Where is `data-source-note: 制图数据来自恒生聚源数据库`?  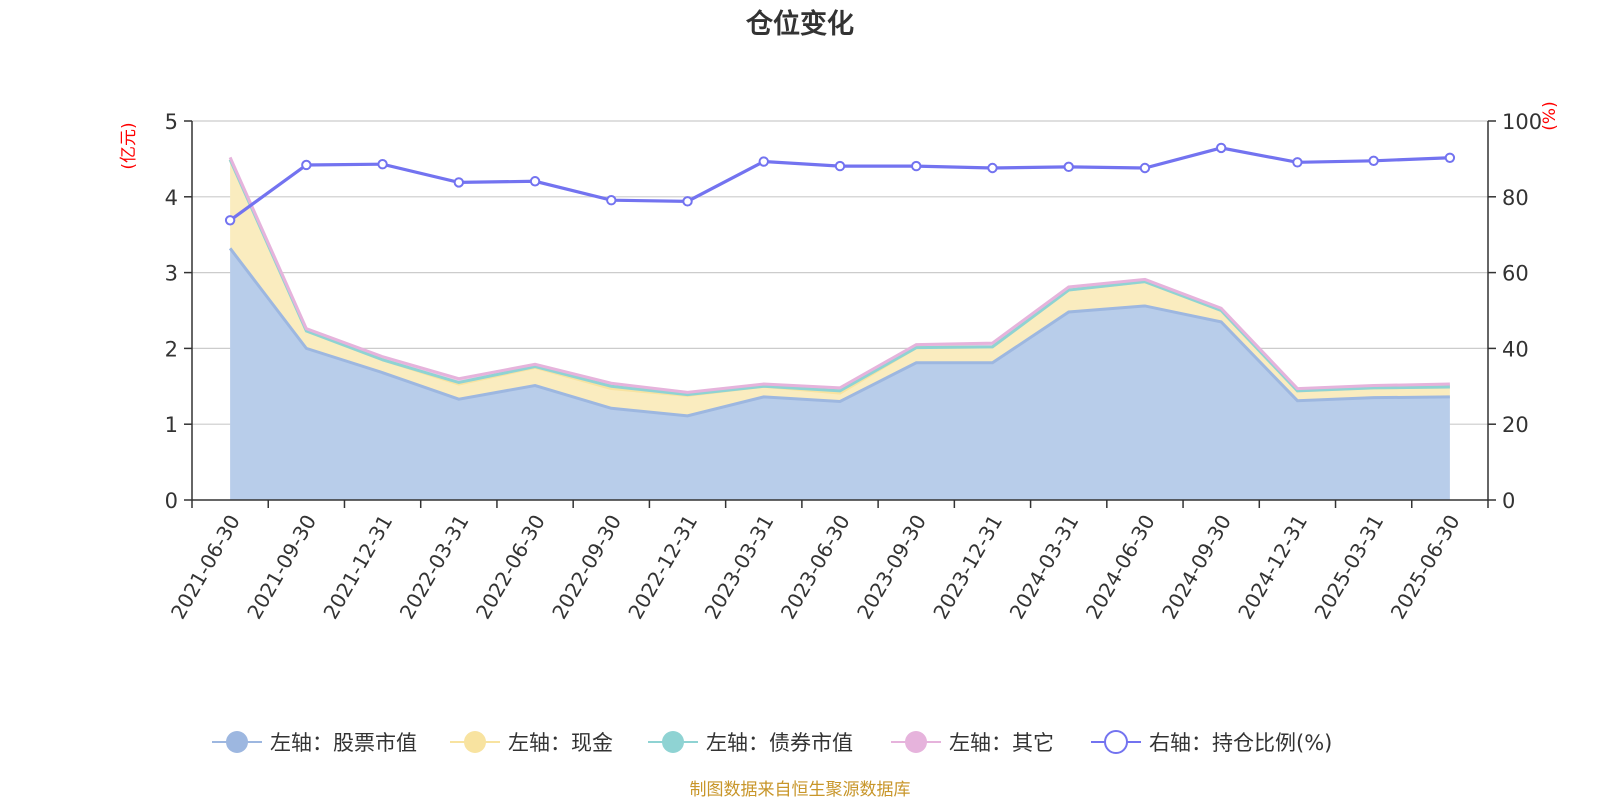
data-source-note: 制图数据来自恒生聚源数据库 is located at coordinates (800, 790).